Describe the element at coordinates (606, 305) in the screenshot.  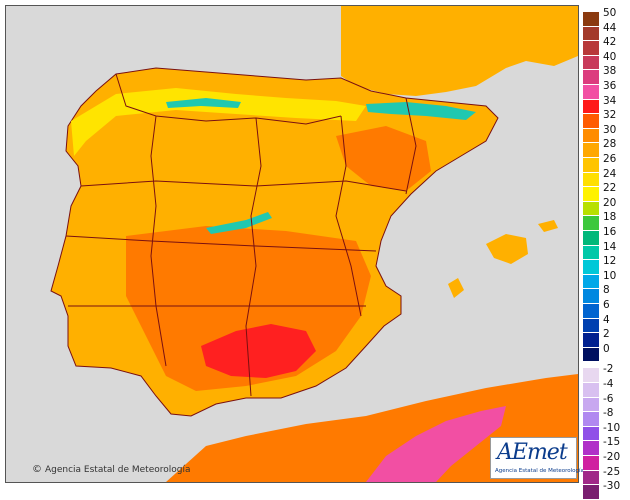
I see `legend-label: 6` at that location.